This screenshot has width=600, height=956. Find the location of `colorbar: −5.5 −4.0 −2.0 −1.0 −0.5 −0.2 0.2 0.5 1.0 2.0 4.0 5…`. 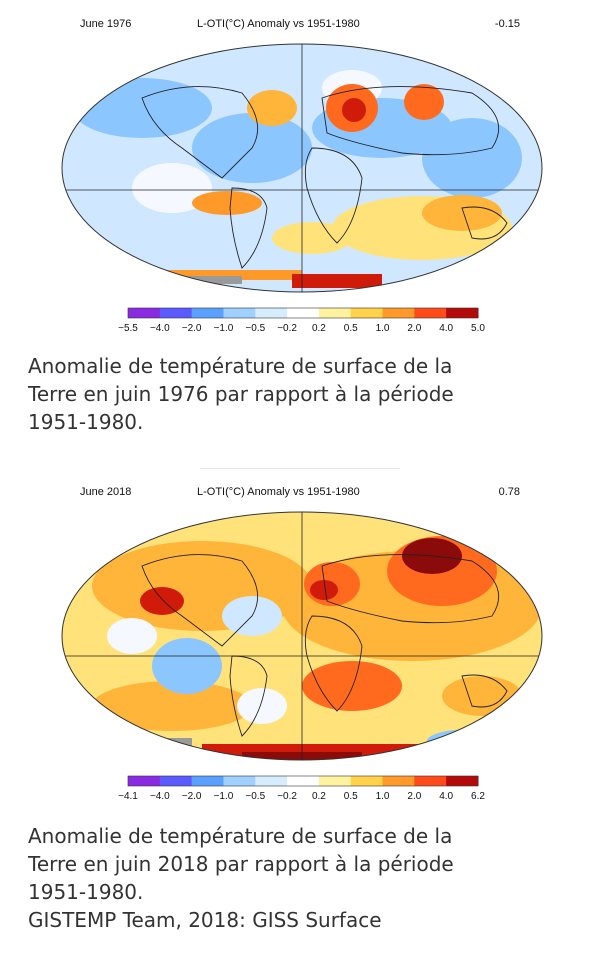

colorbar: −5.5 −4.0 −2.0 −1.0 −0.5 −0.2 0.2 0.5 1.0 2.0 4.0 5… is located at coordinates (301, 320).